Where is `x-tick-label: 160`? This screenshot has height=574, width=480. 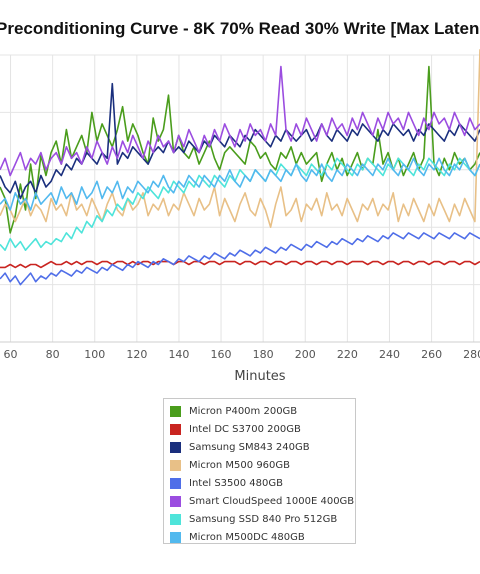
x-tick-label: 160 is located at coordinates (221, 354).